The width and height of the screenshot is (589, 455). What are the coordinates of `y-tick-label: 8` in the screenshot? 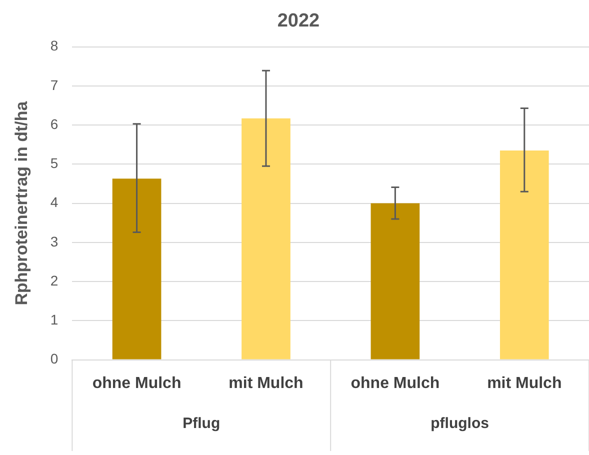 It's located at (54, 46).